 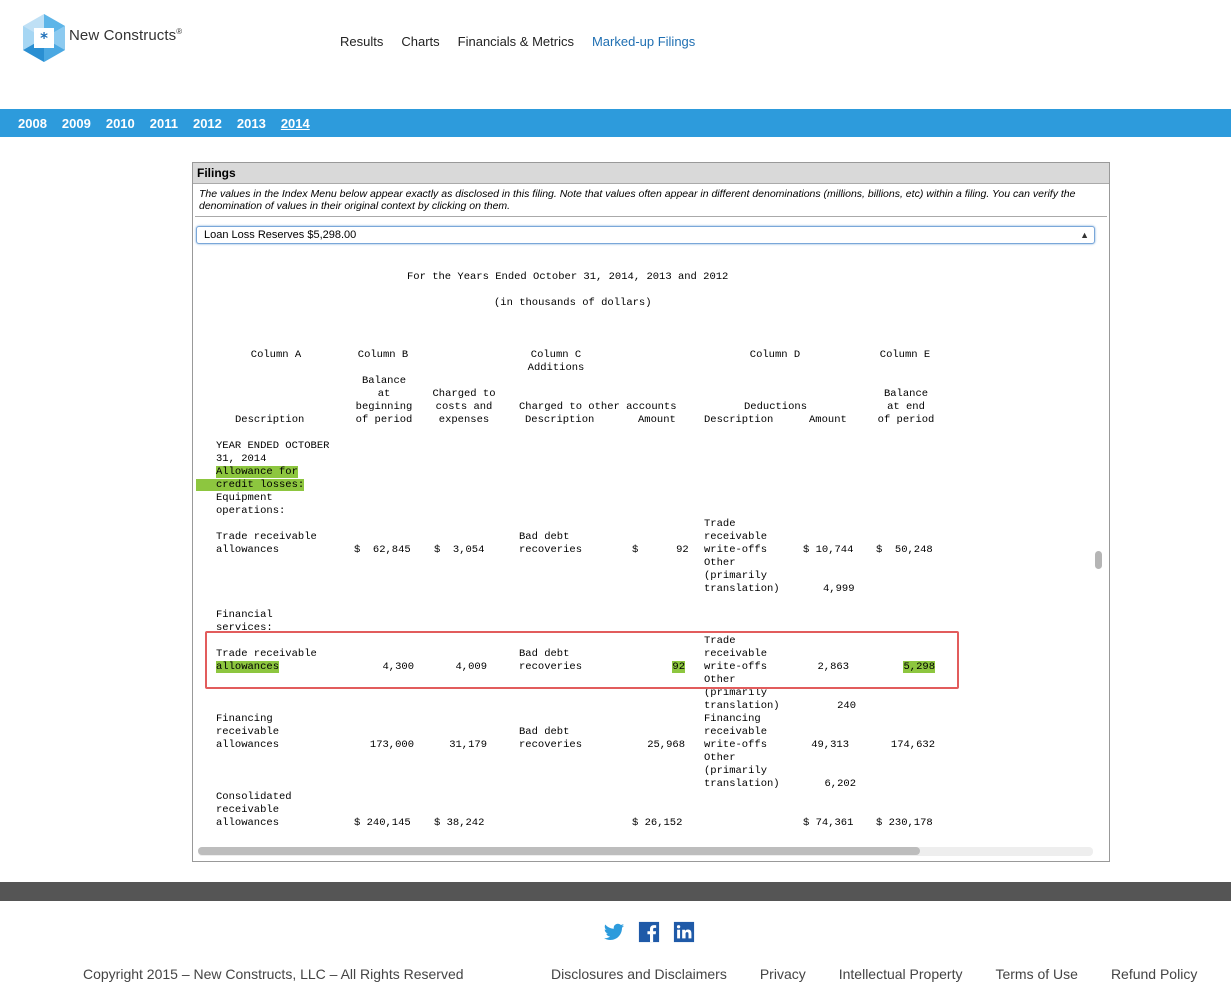 What do you see at coordinates (276, 355) in the screenshot?
I see `col-a-header: Column A` at bounding box center [276, 355].